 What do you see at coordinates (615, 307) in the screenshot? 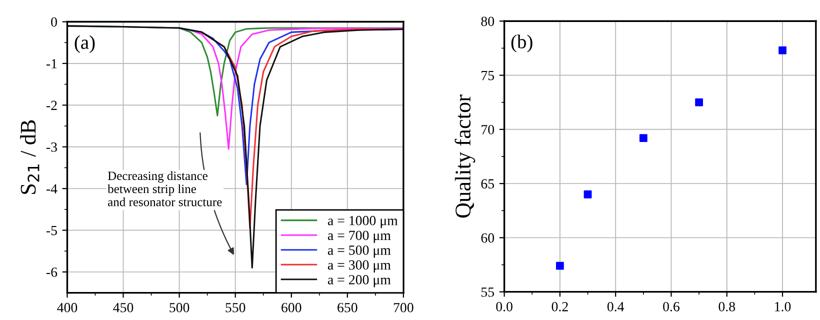
I see `x-tick-label: 0.4` at bounding box center [615, 307].